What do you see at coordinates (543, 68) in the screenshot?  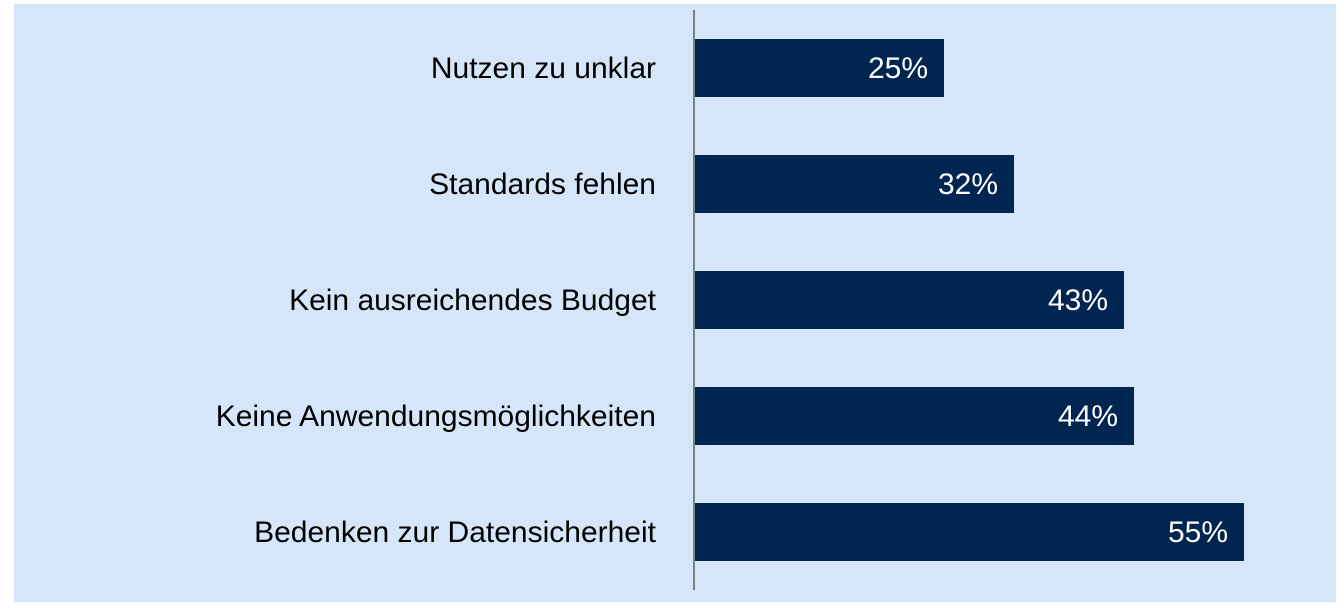 I see `y-tick-label: Nutzen zu unklar` at bounding box center [543, 68].